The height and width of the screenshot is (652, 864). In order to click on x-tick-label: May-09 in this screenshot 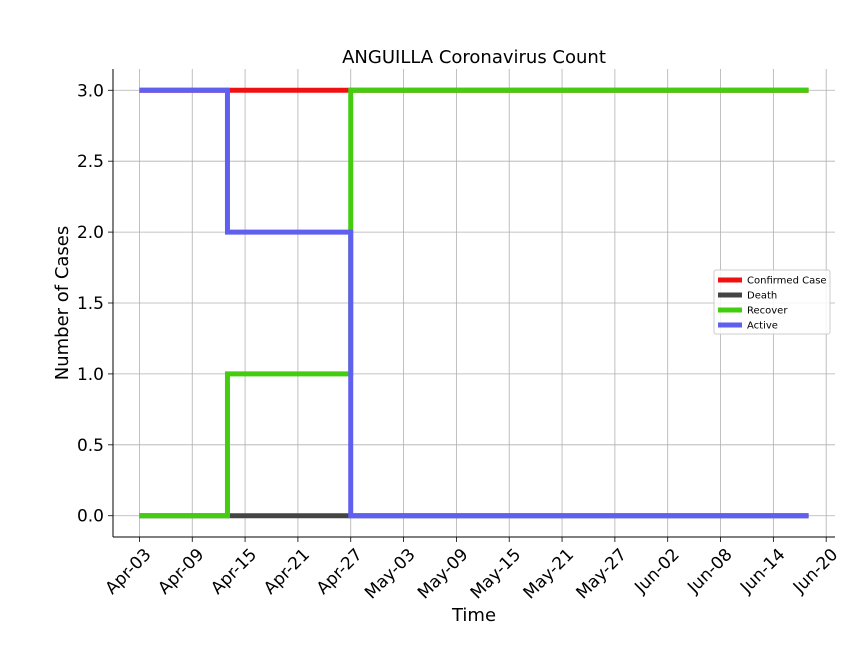, I will do `click(443, 574)`.